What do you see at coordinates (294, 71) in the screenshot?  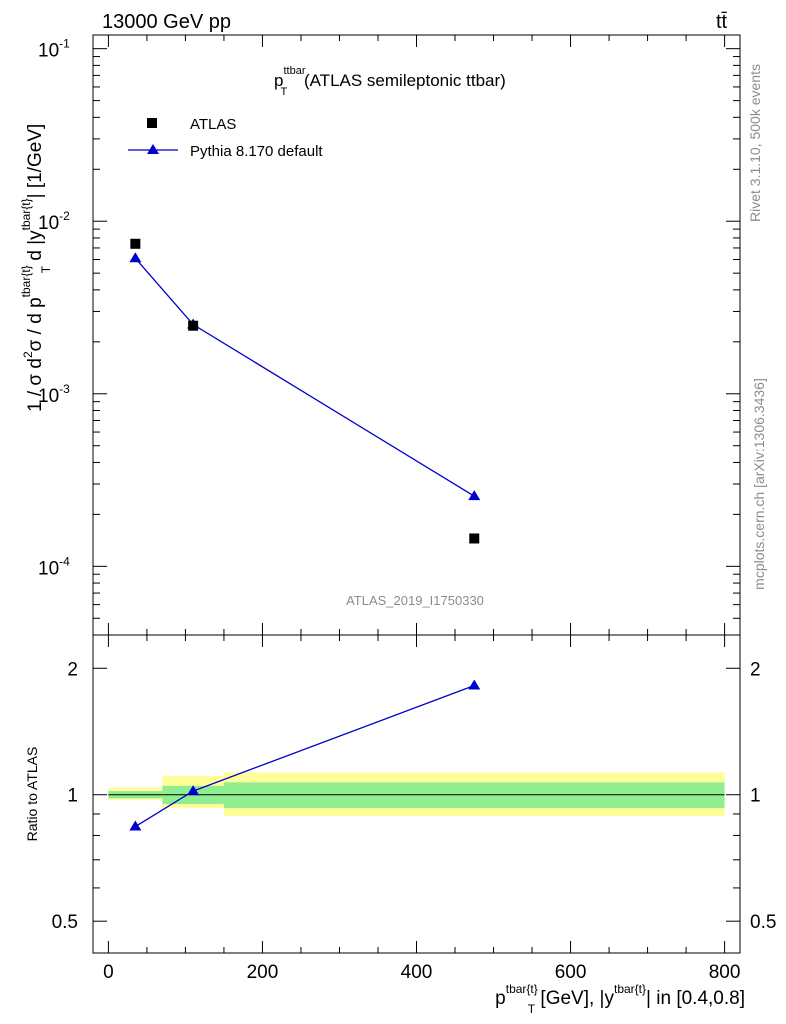 I see `title-sup: ttbar` at bounding box center [294, 71].